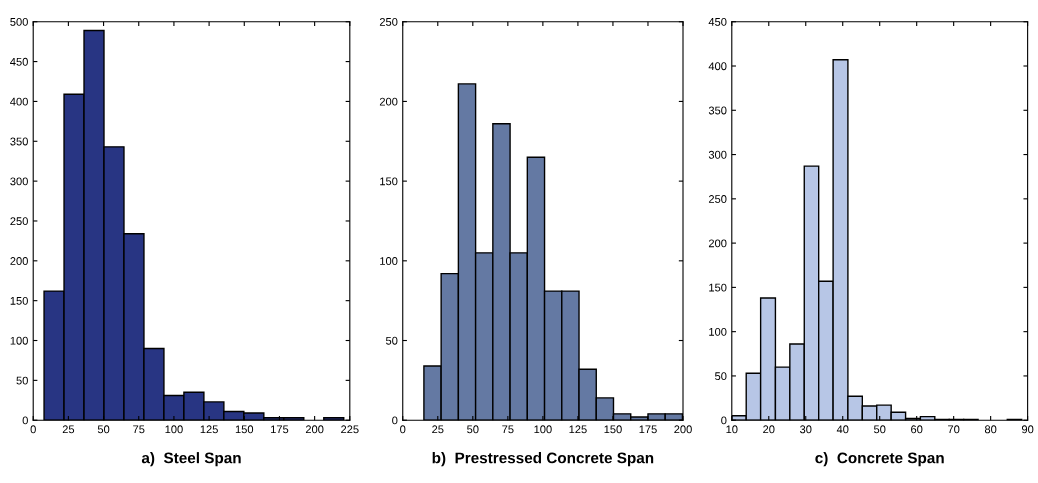 This screenshot has height=483, width=1038. Describe the element at coordinates (1027, 429) in the screenshot. I see `x-tick-label: 90` at that location.